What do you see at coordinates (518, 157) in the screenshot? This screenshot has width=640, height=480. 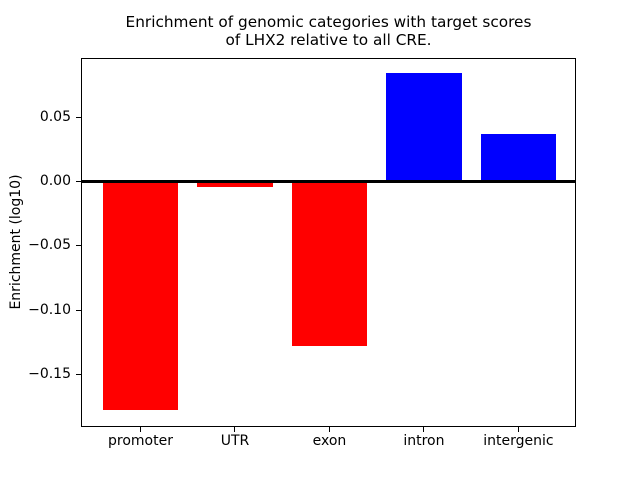 I see `bar-intergenic` at bounding box center [518, 157].